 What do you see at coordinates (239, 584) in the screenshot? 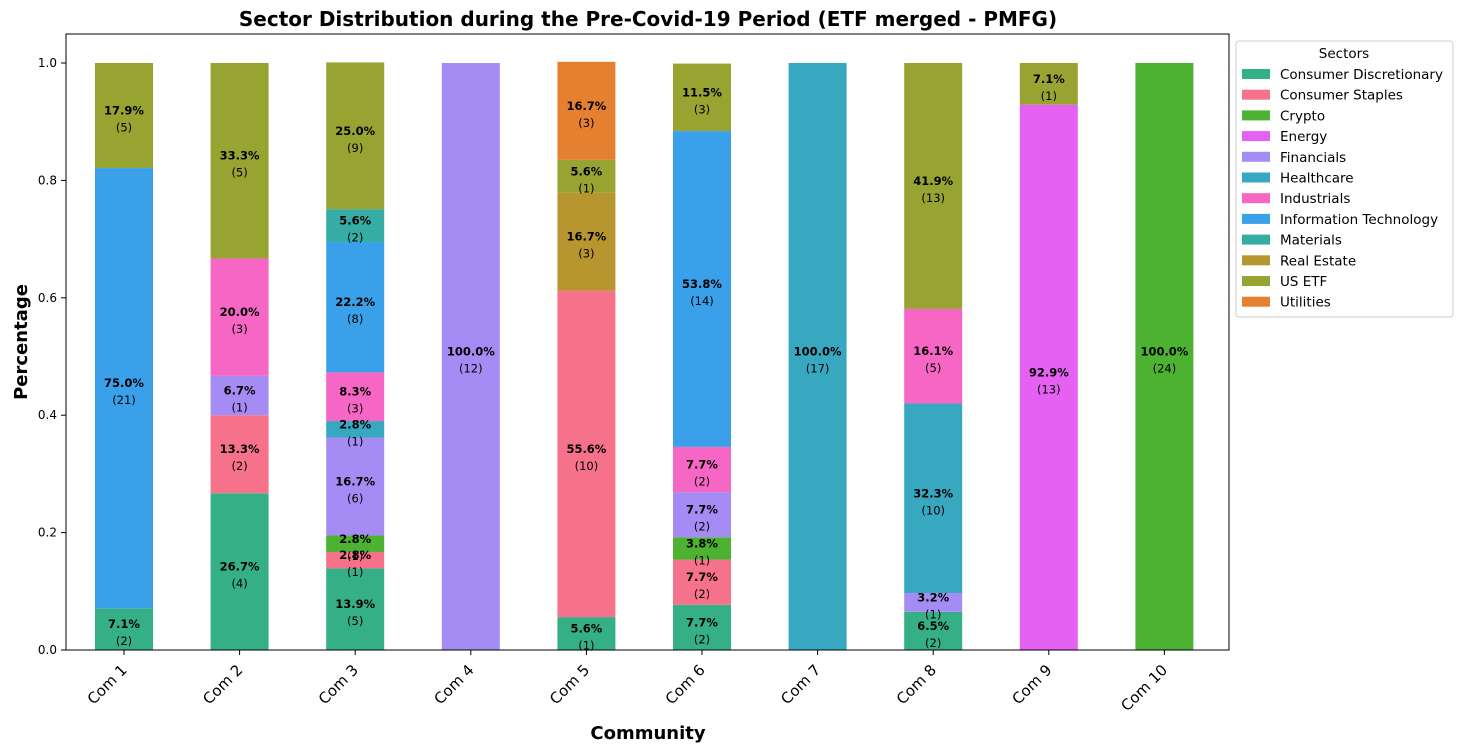
I see `data-label-count: (4)` at bounding box center [239, 584].